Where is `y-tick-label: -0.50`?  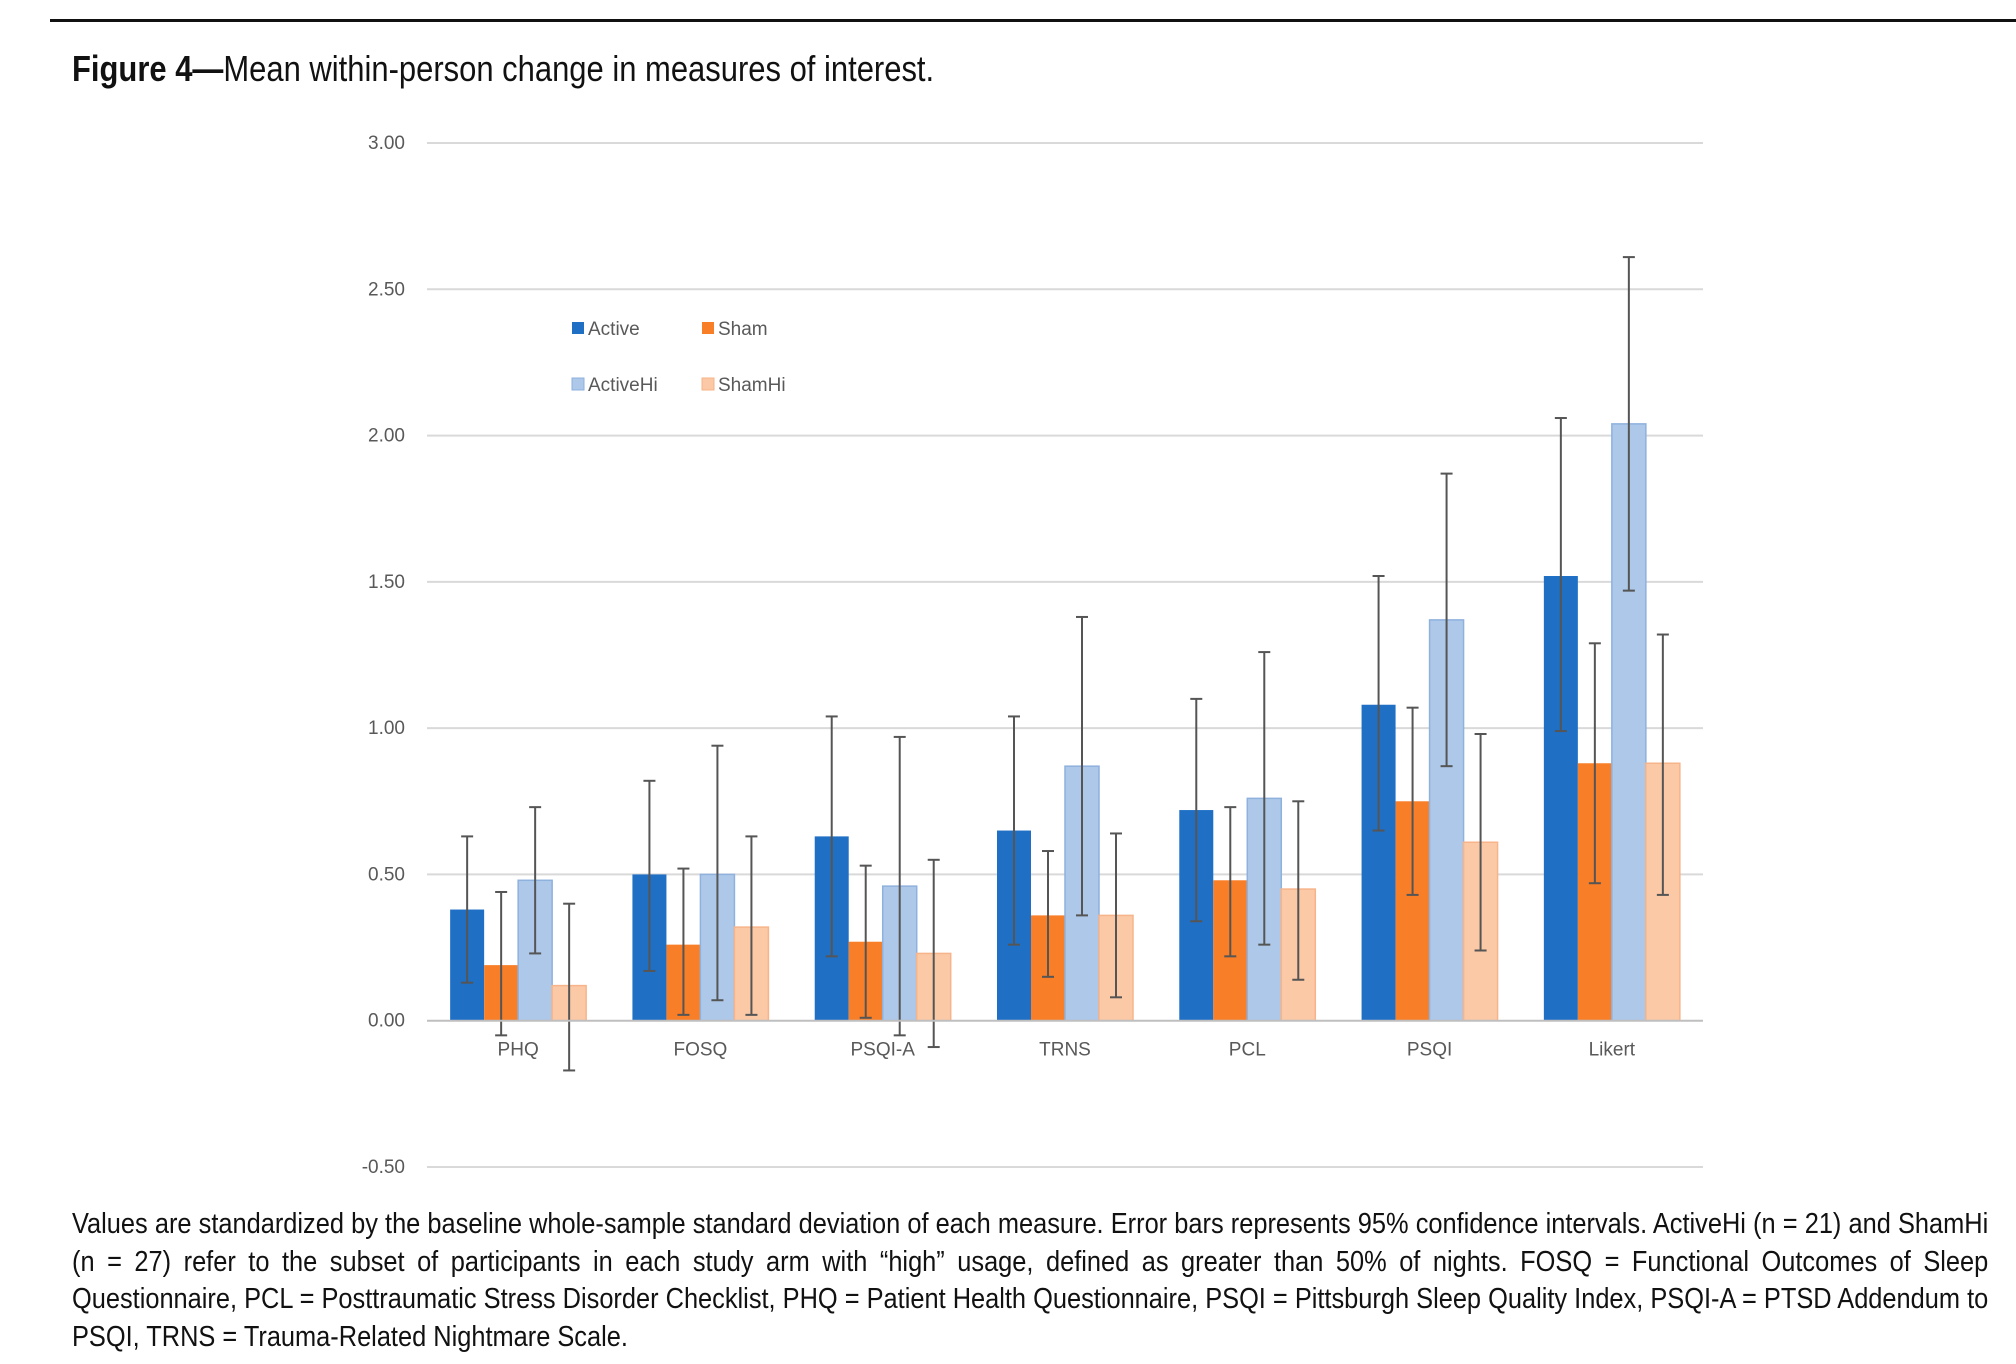
y-tick-label: -0.50 is located at coordinates (383, 1167).